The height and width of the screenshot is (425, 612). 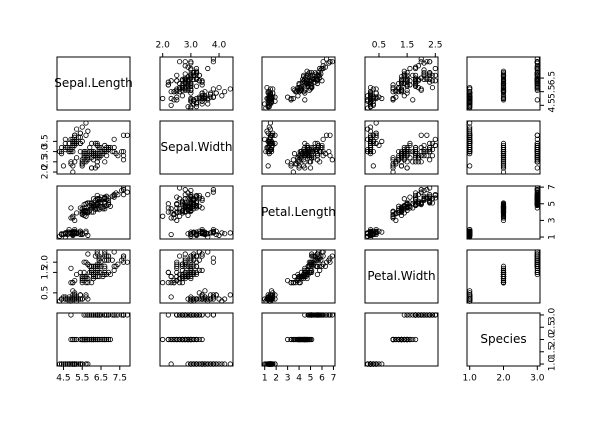 I want to click on y-tick-label: 1.5, so click(x=553, y=352).